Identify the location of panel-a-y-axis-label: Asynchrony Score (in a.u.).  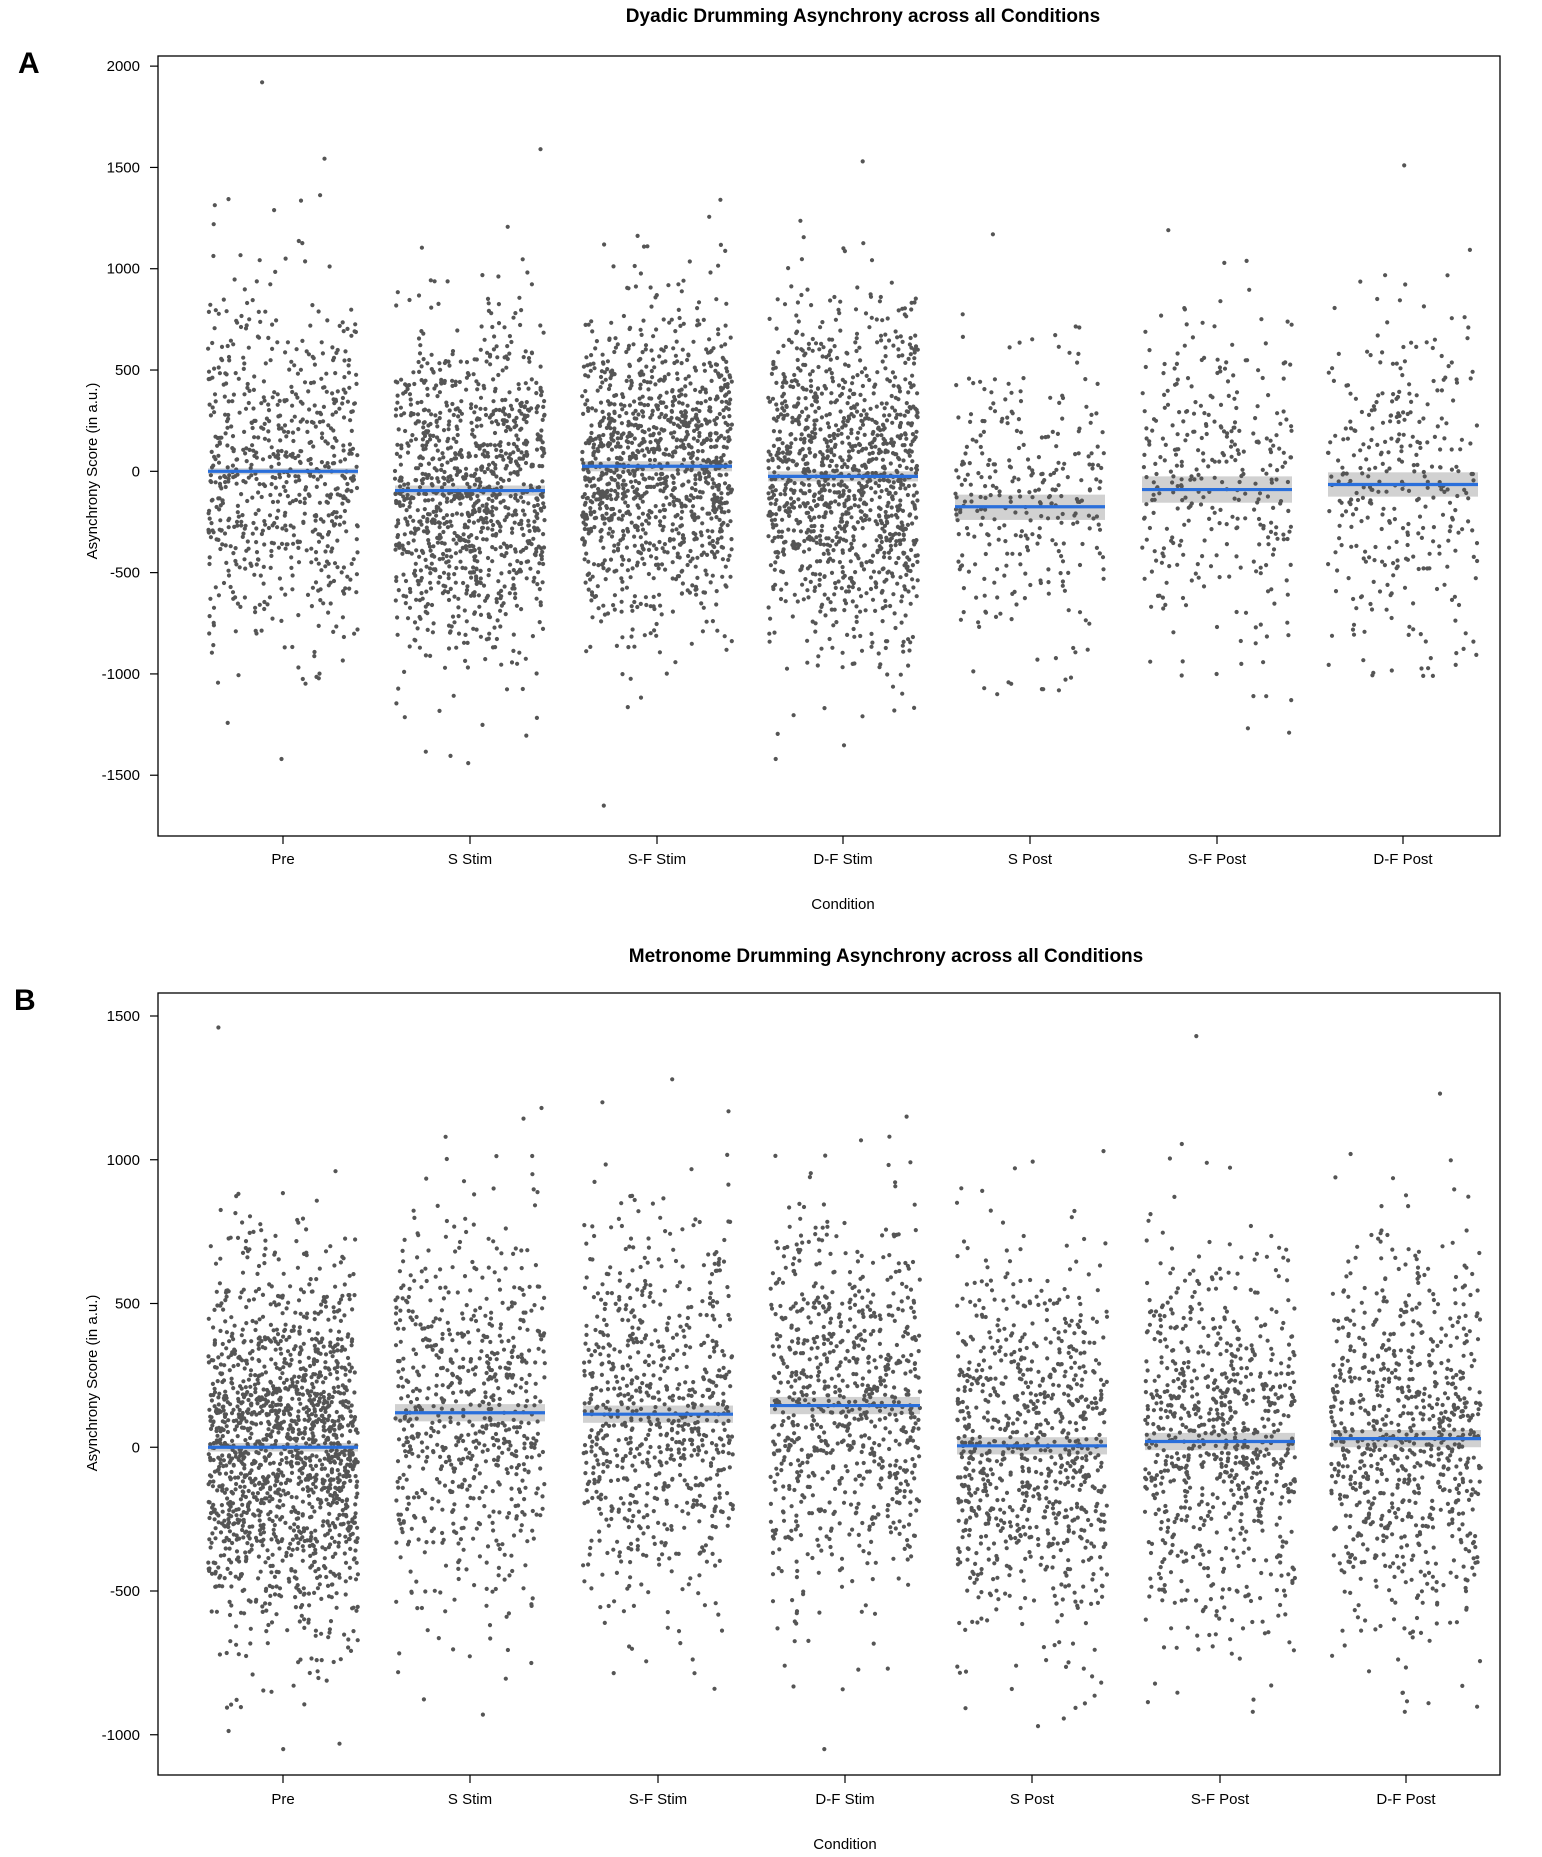
(92, 471).